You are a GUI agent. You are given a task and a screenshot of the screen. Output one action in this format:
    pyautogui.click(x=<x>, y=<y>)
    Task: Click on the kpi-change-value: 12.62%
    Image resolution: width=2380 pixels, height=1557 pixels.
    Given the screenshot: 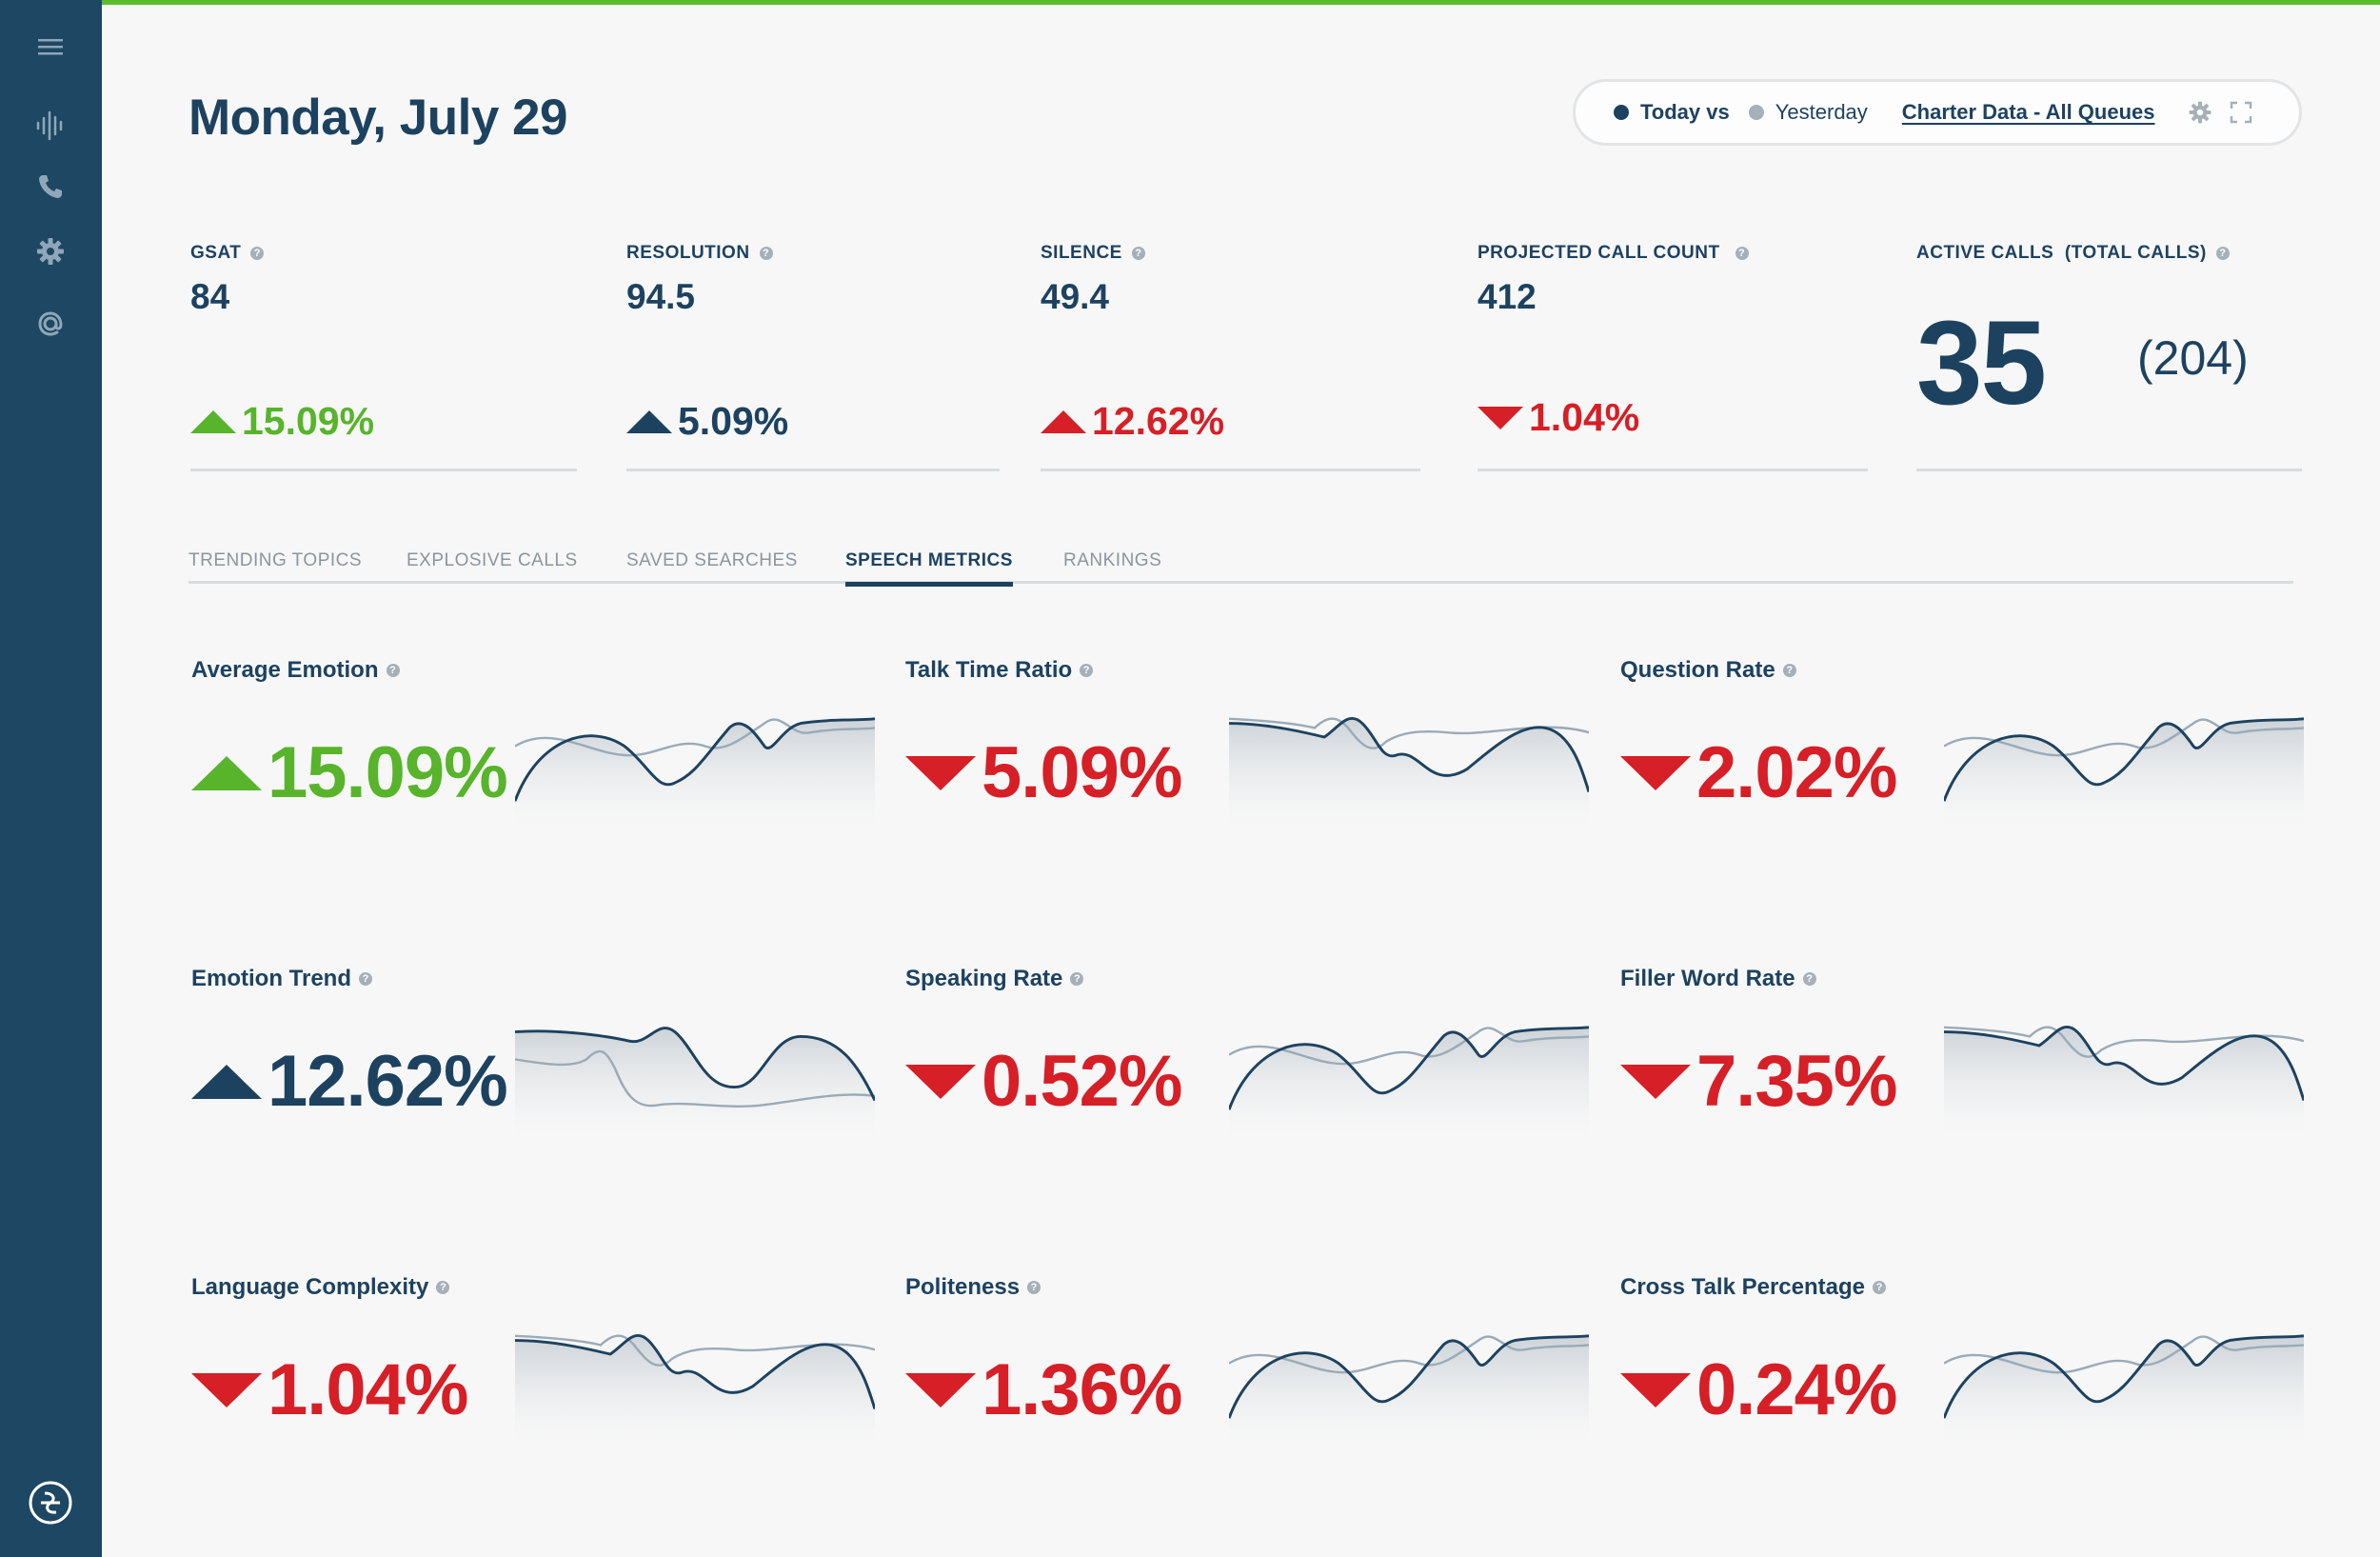 What is the action you would take?
    pyautogui.click(x=1158, y=421)
    